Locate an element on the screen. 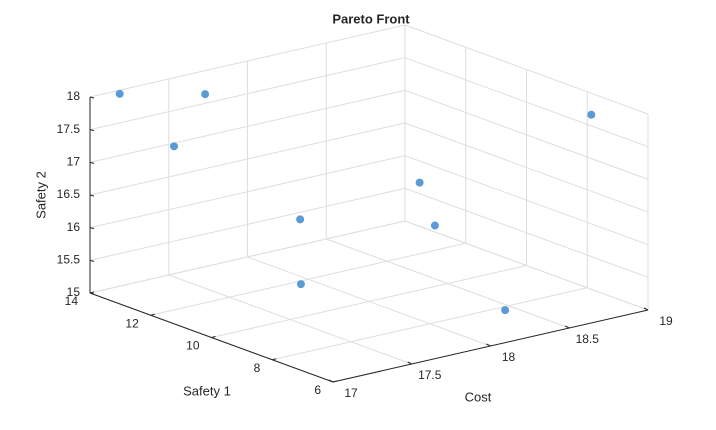 This screenshot has width=716, height=430. x-tick-label: 18.5 is located at coordinates (588, 339).